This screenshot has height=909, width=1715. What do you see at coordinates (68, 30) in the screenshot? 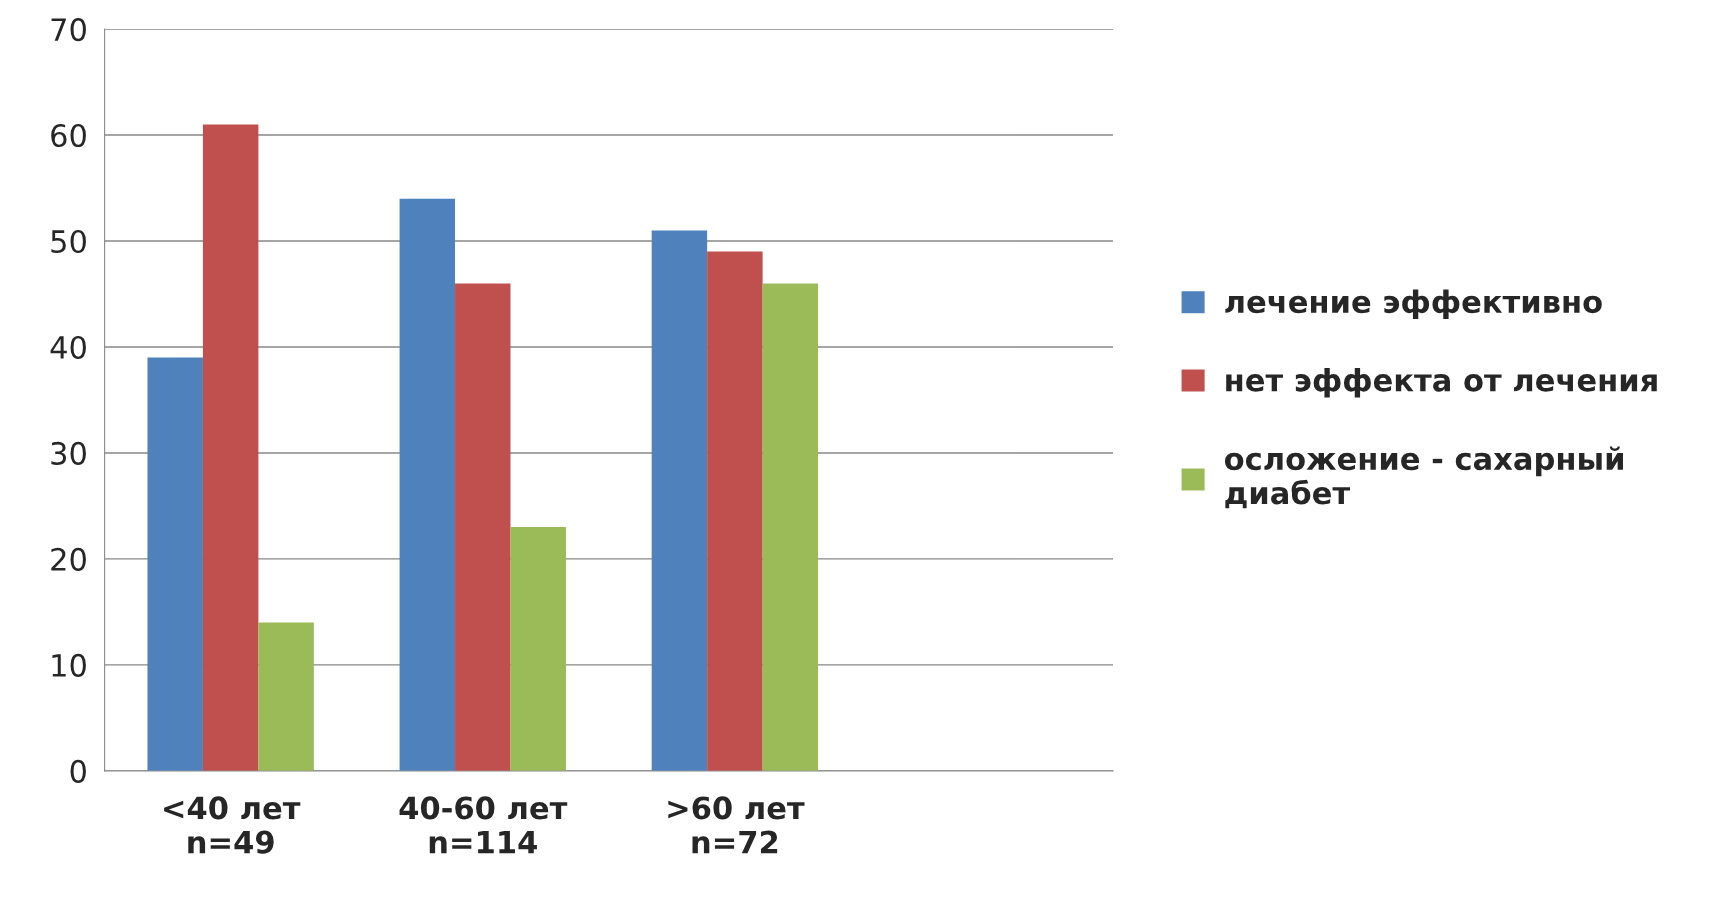
I see `y-tick-label: 70` at bounding box center [68, 30].